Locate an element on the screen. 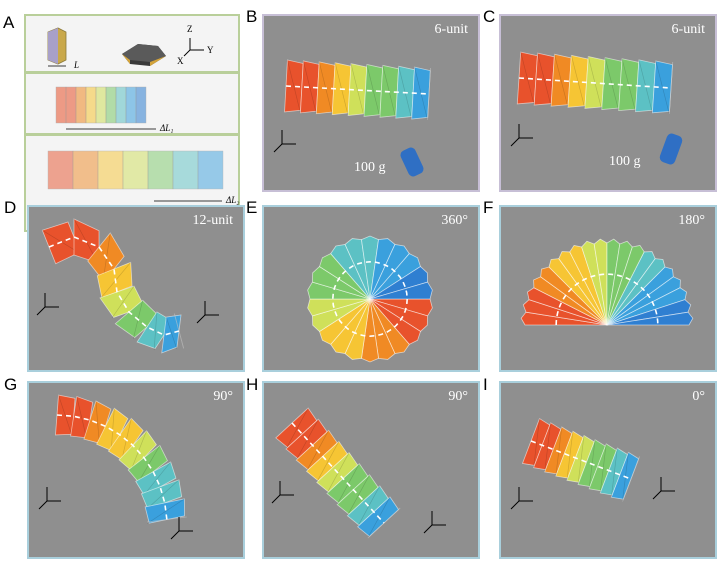  panel-h-robot is located at coordinates (358, 473).